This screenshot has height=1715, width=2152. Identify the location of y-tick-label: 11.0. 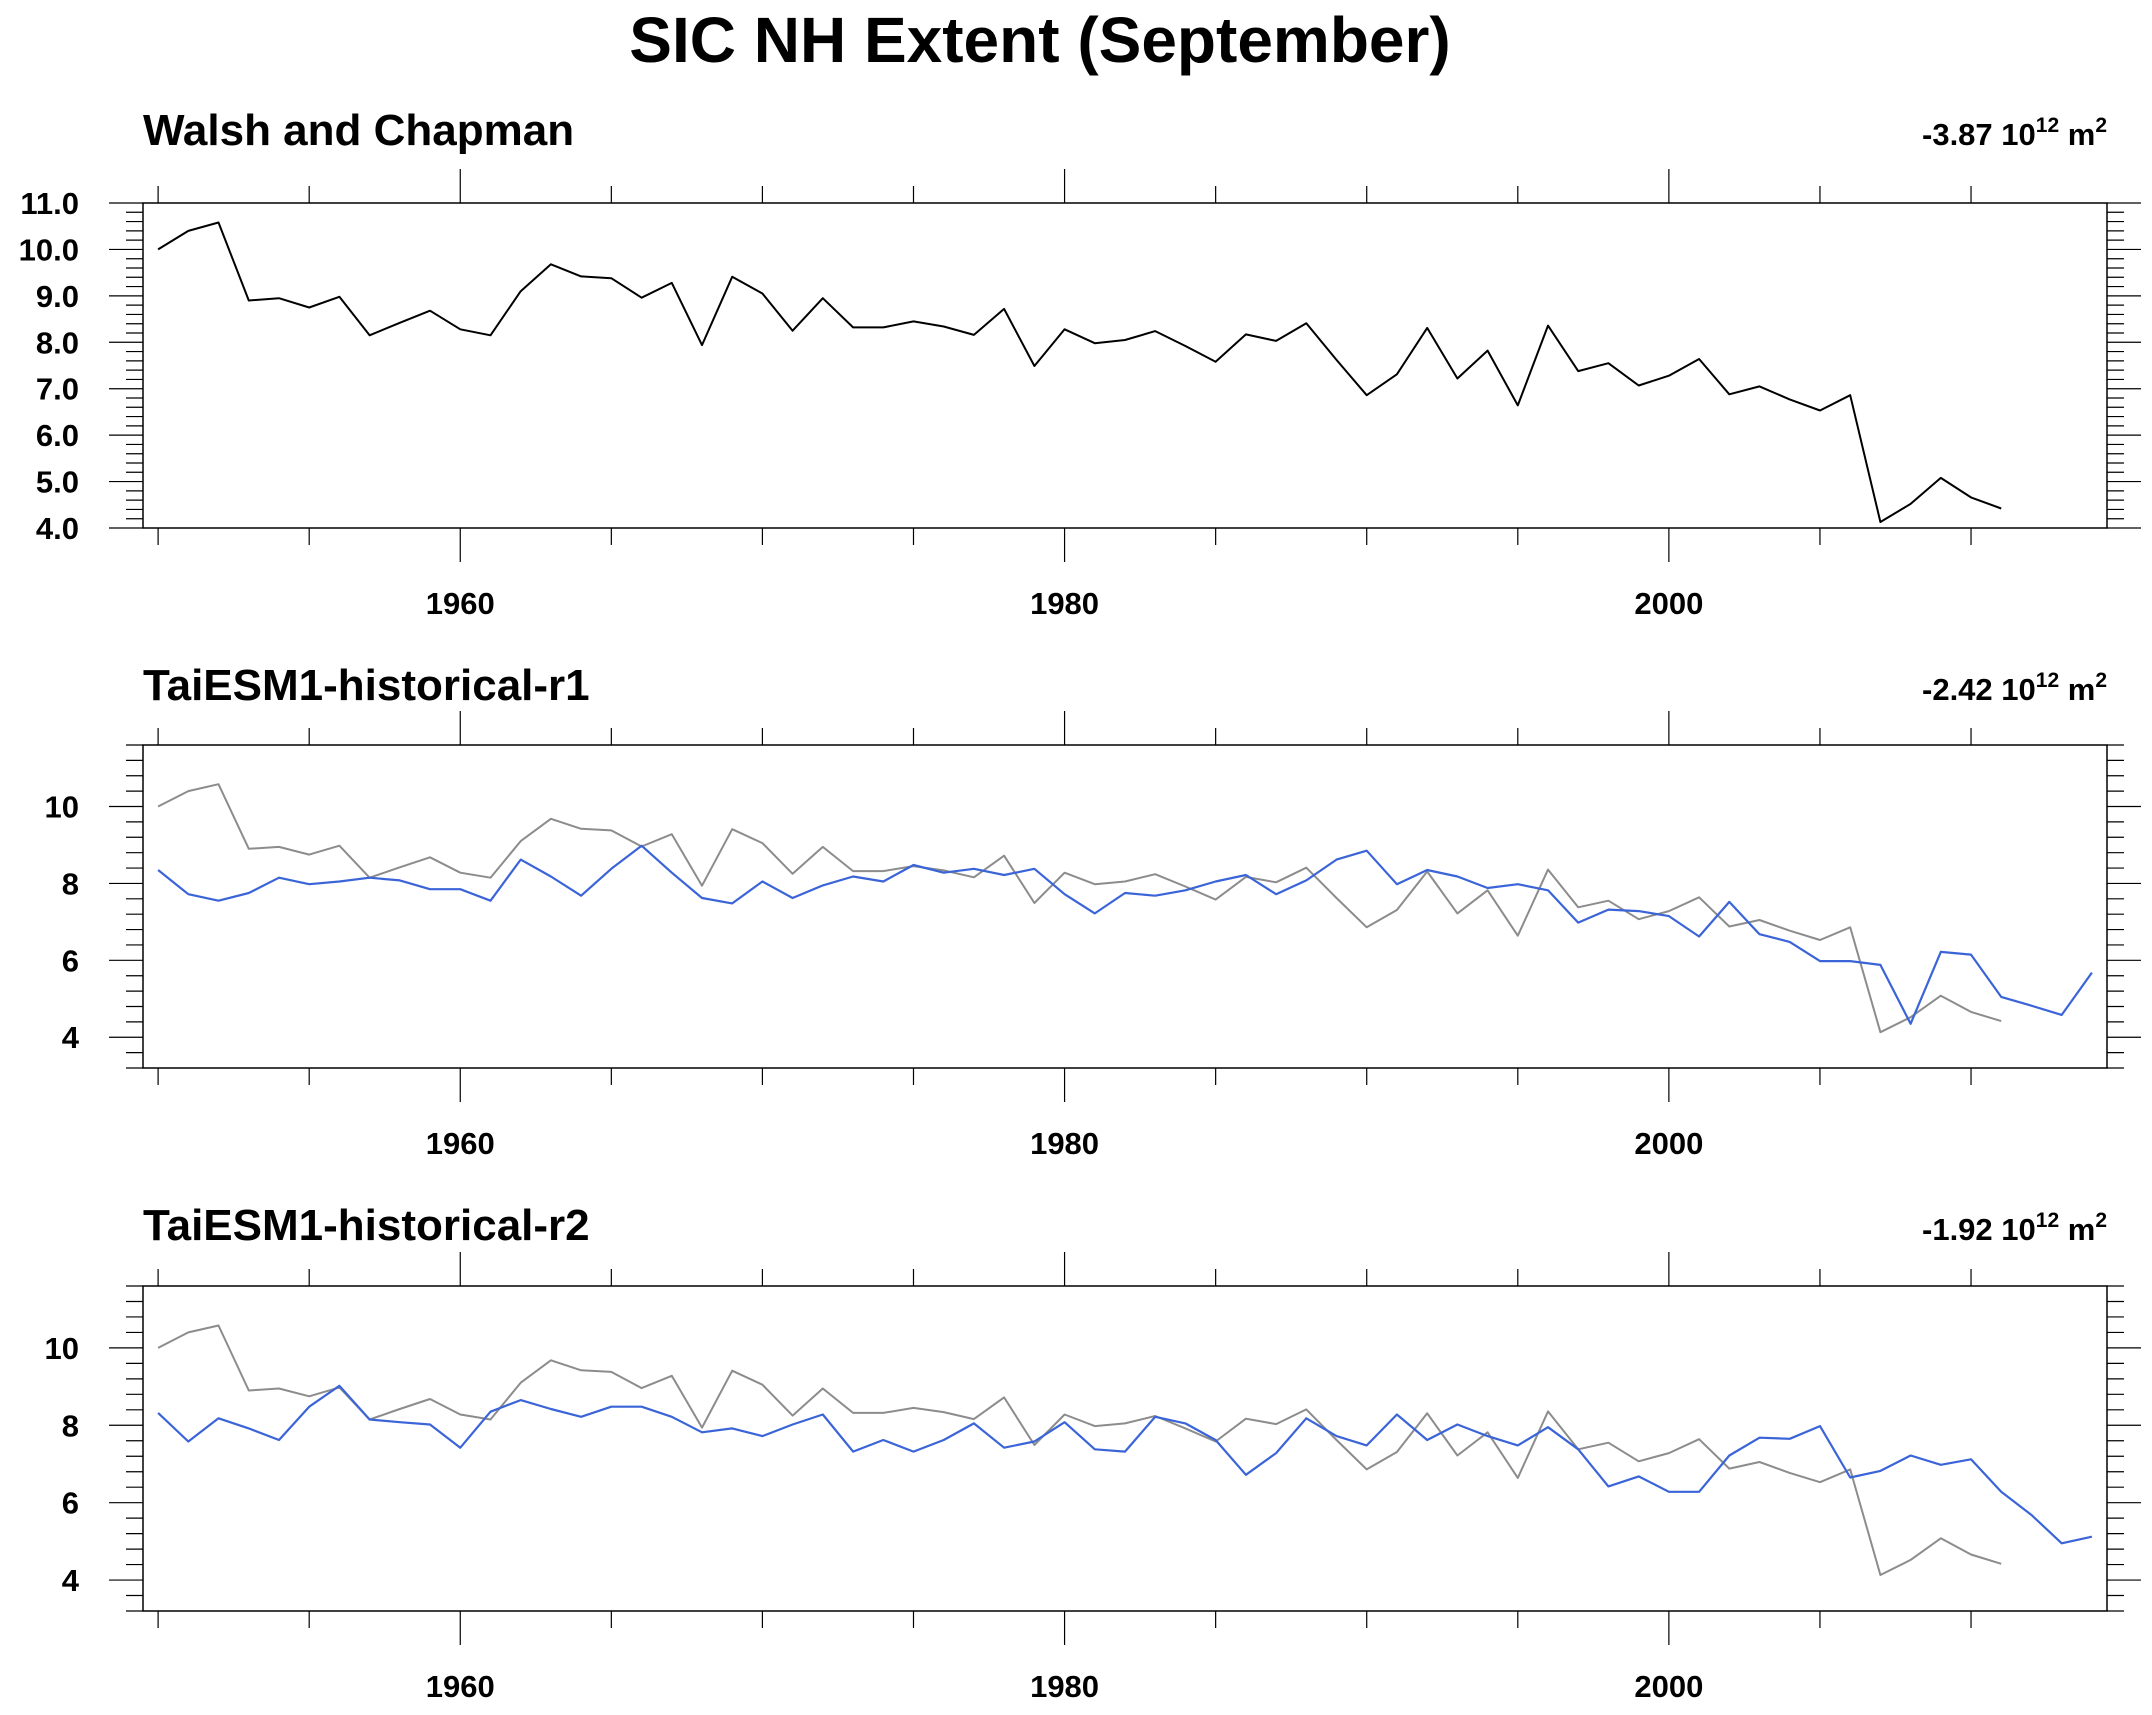
(49, 203).